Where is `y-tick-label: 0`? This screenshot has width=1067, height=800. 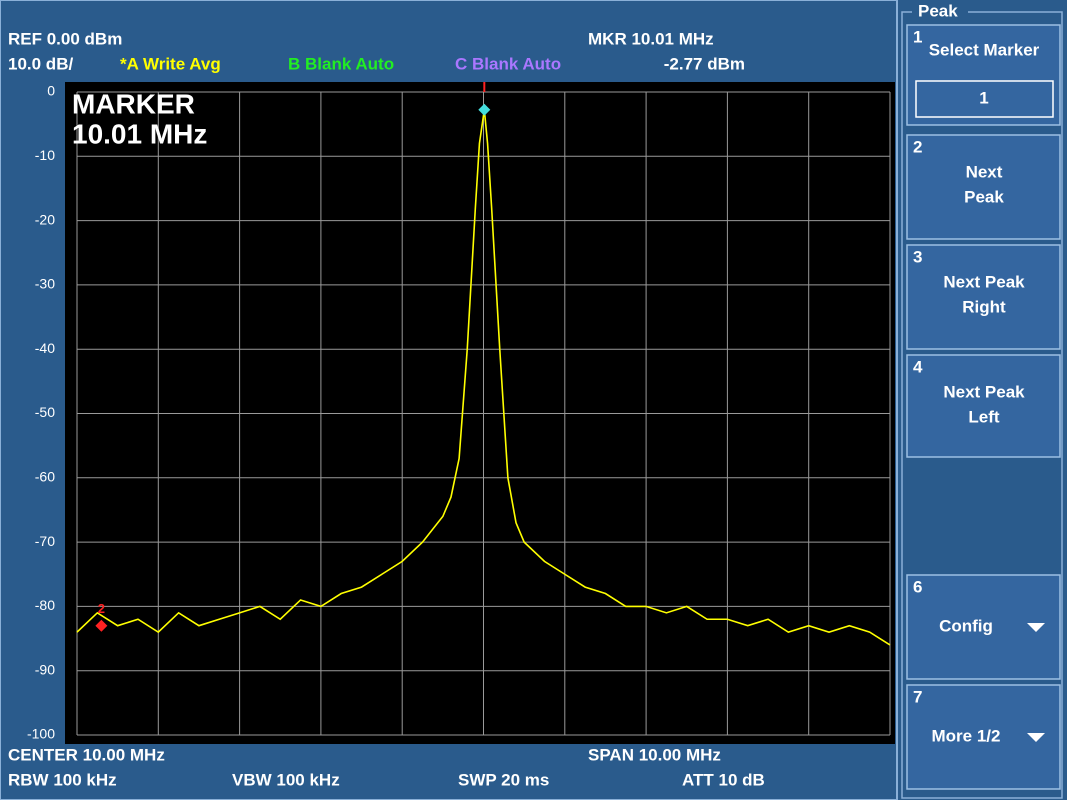 y-tick-label: 0 is located at coordinates (51, 91).